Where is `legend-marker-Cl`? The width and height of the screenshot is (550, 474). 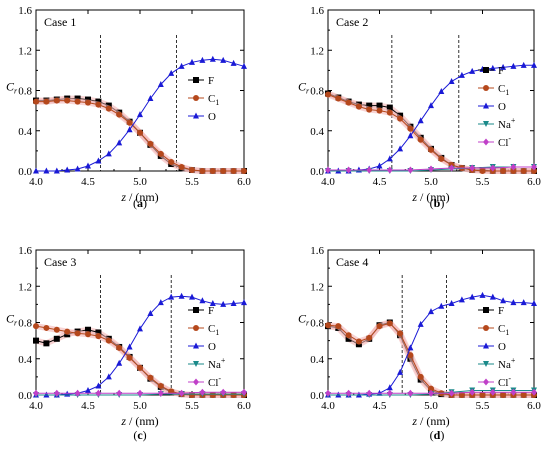 legend-marker-Cl is located at coordinates (196, 382).